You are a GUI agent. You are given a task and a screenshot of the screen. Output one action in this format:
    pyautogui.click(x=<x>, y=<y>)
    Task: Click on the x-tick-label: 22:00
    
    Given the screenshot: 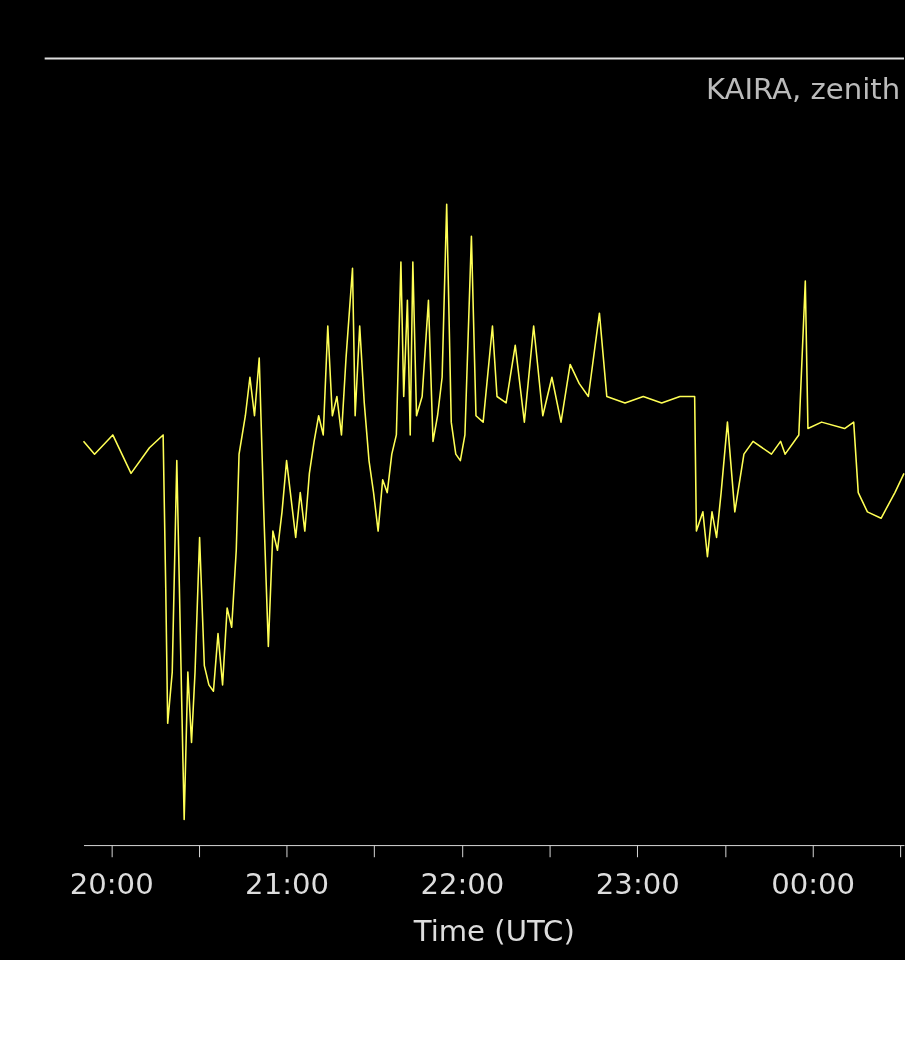 What is the action you would take?
    pyautogui.click(x=462, y=884)
    